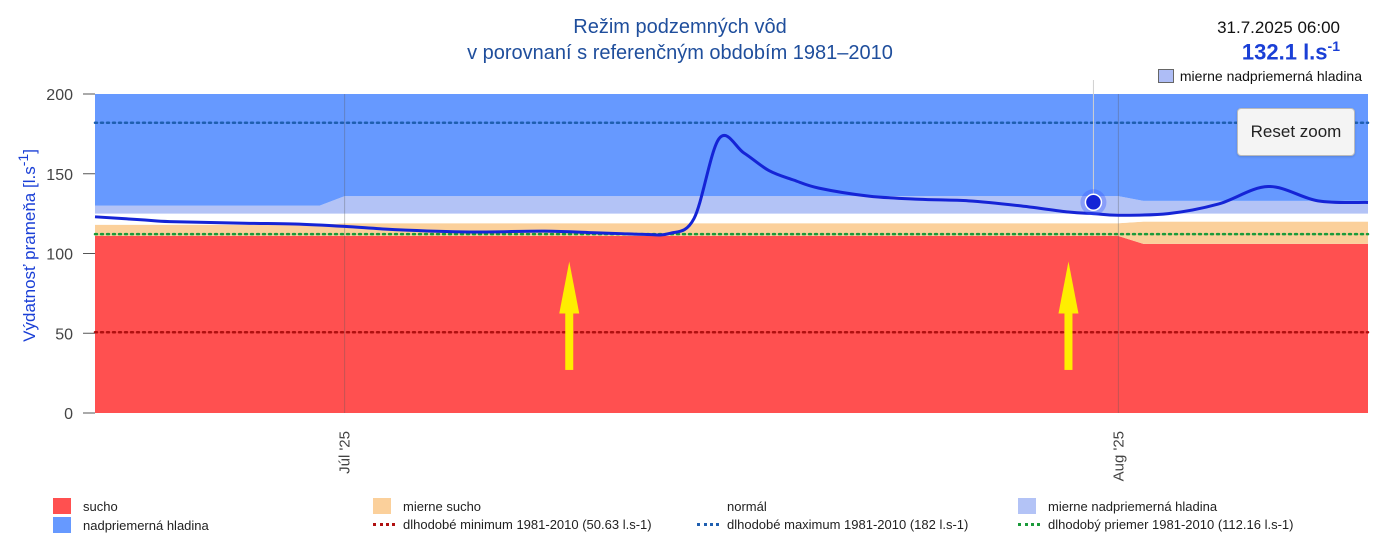  What do you see at coordinates (442, 506) in the screenshot?
I see `legend-label: mierne sucho` at bounding box center [442, 506].